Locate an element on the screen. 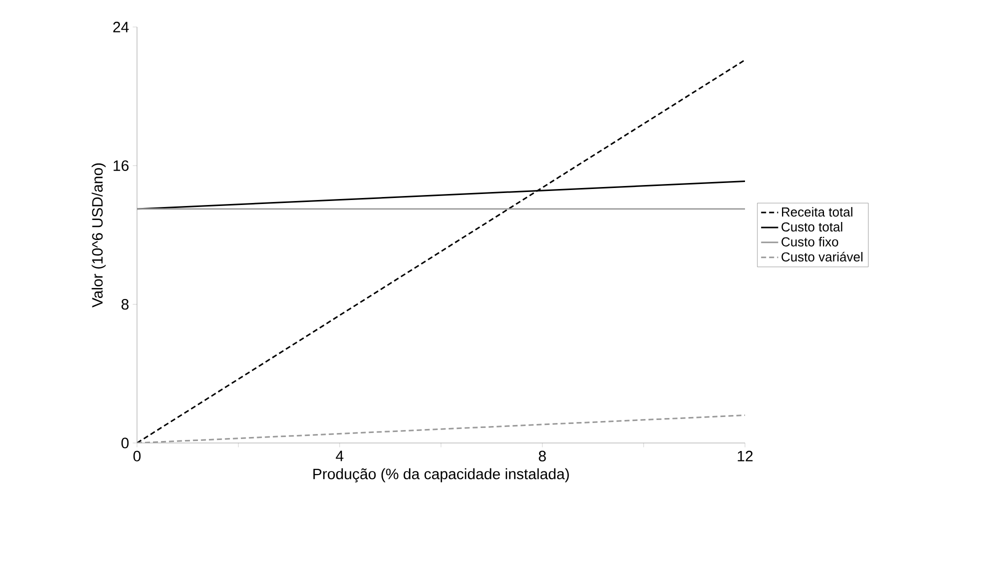 The width and height of the screenshot is (991, 564). legend-label: Receita total is located at coordinates (817, 212).